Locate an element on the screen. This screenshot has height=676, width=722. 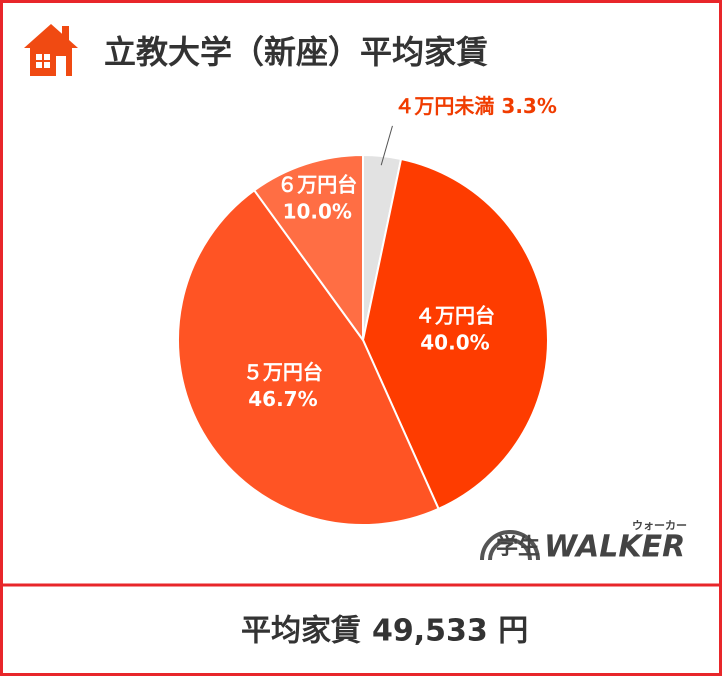
leader-line is located at coordinates (386, 145).